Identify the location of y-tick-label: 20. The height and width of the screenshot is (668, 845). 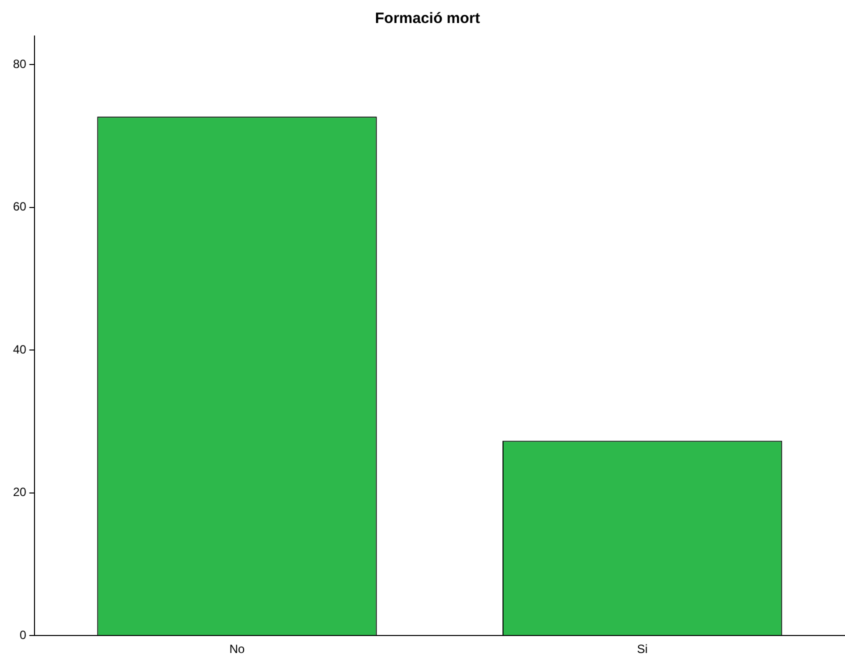
(19, 492).